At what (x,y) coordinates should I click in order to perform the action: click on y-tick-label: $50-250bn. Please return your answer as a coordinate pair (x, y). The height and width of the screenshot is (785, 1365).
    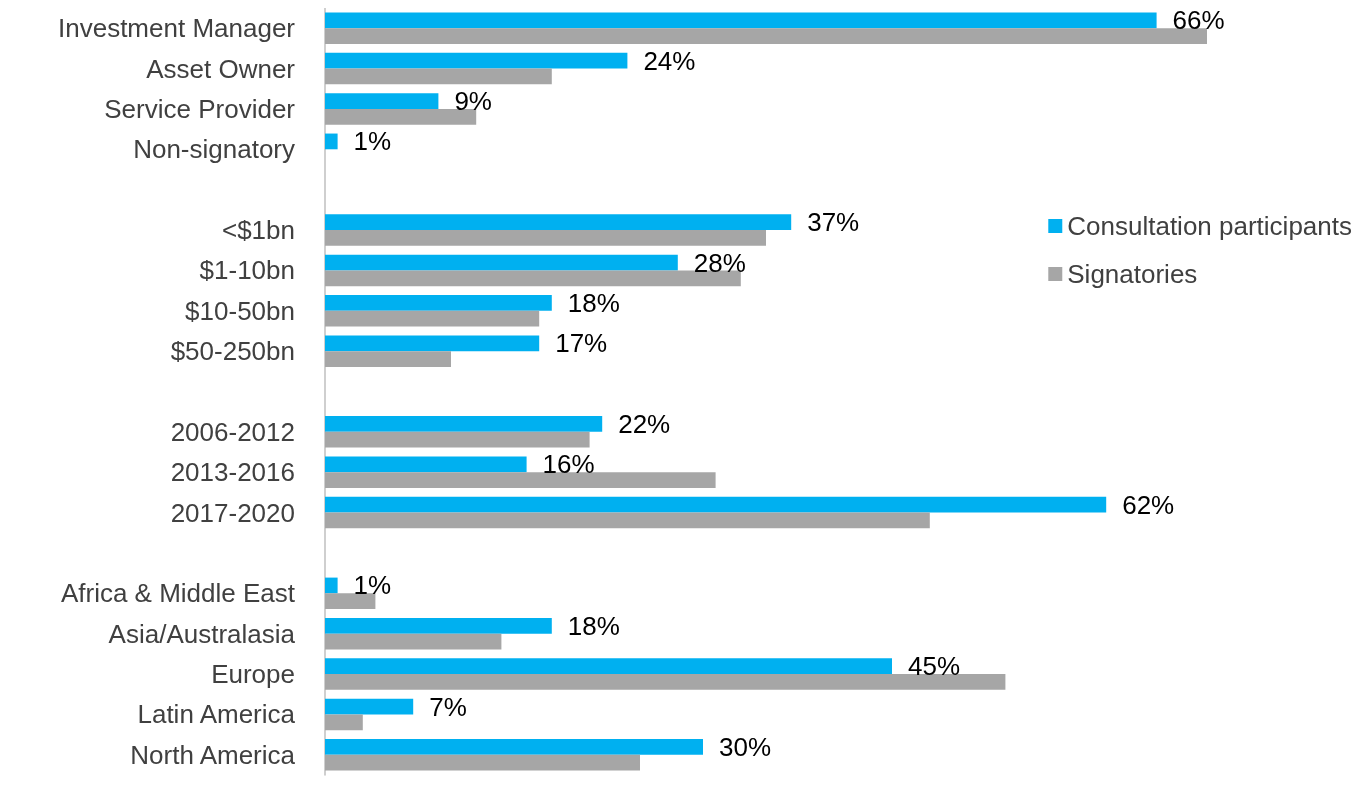
    Looking at the image, I should click on (232, 351).